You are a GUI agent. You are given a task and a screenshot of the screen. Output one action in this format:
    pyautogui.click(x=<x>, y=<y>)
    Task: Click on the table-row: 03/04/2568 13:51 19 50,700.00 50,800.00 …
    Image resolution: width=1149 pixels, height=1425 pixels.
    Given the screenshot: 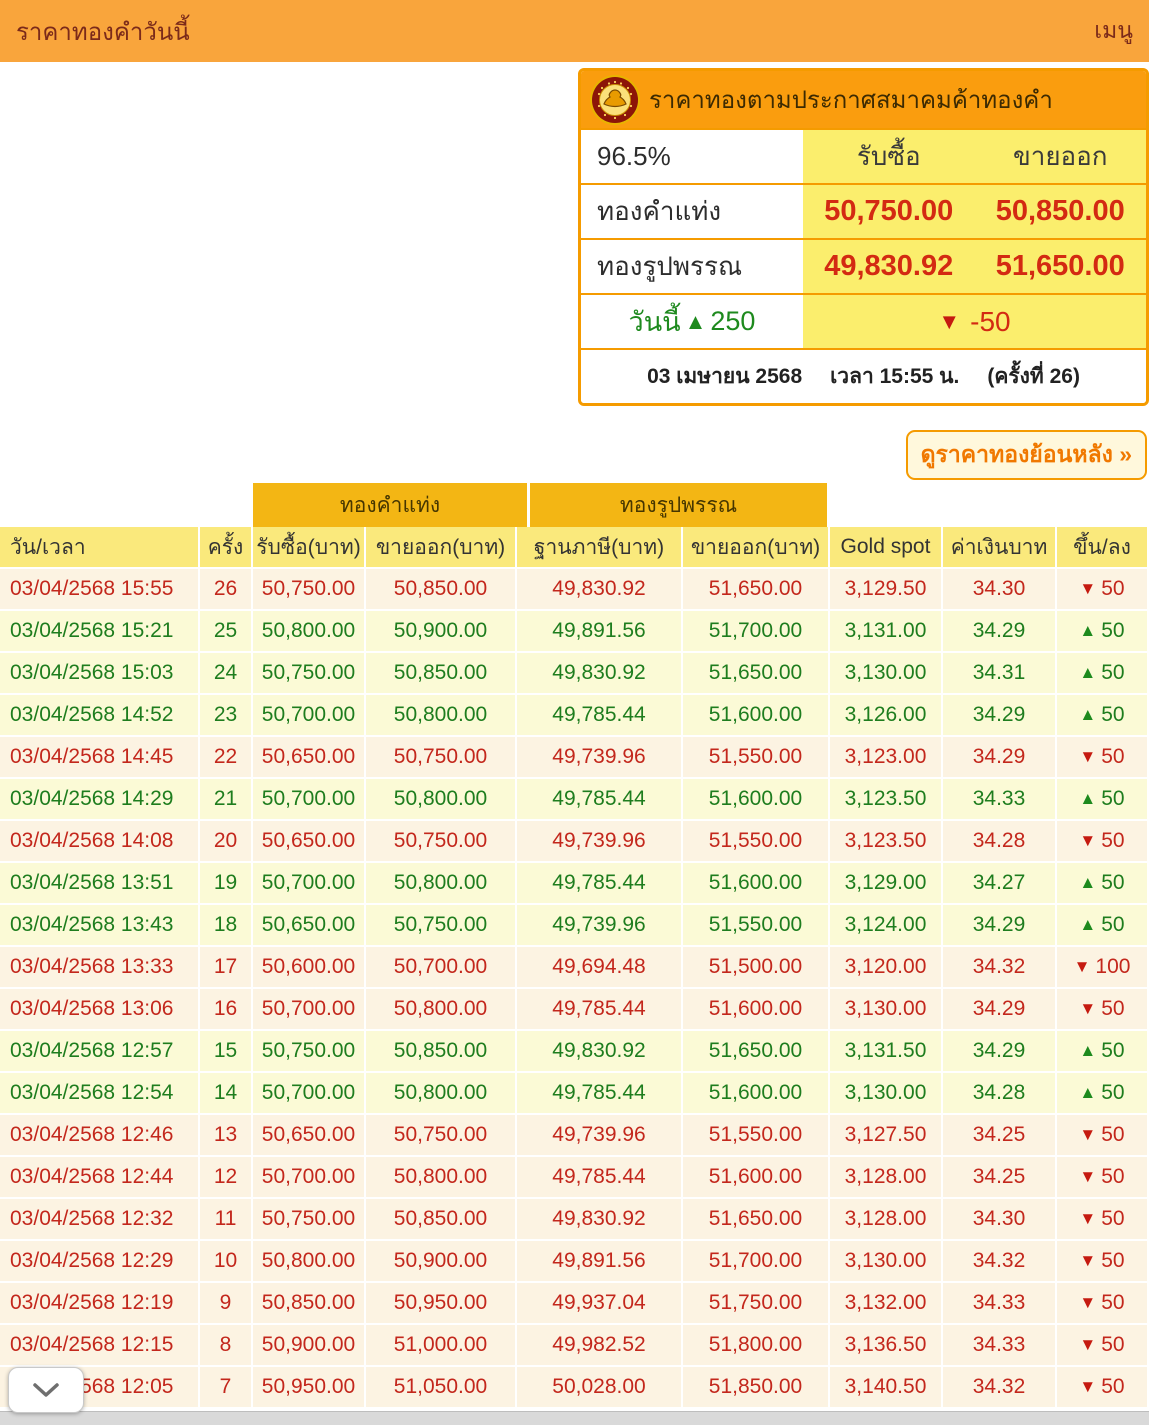 What is the action you would take?
    pyautogui.click(x=574, y=884)
    